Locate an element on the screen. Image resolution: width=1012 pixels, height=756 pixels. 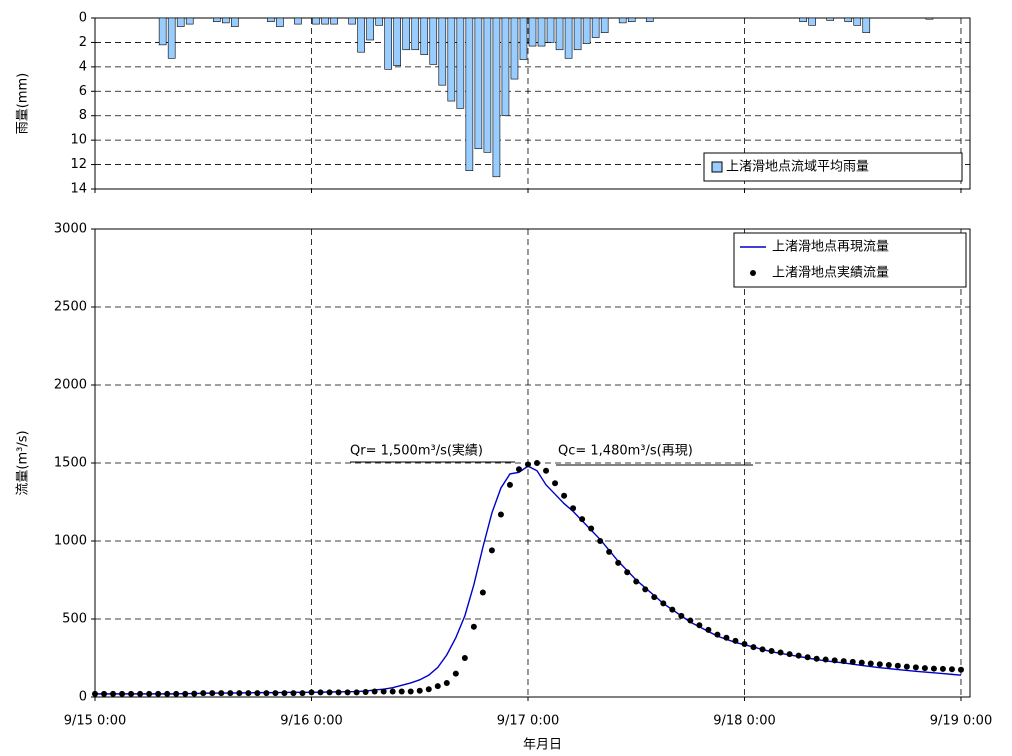
annotation: Qr= 1,500m³/s(実績) is located at coordinates (416, 451).